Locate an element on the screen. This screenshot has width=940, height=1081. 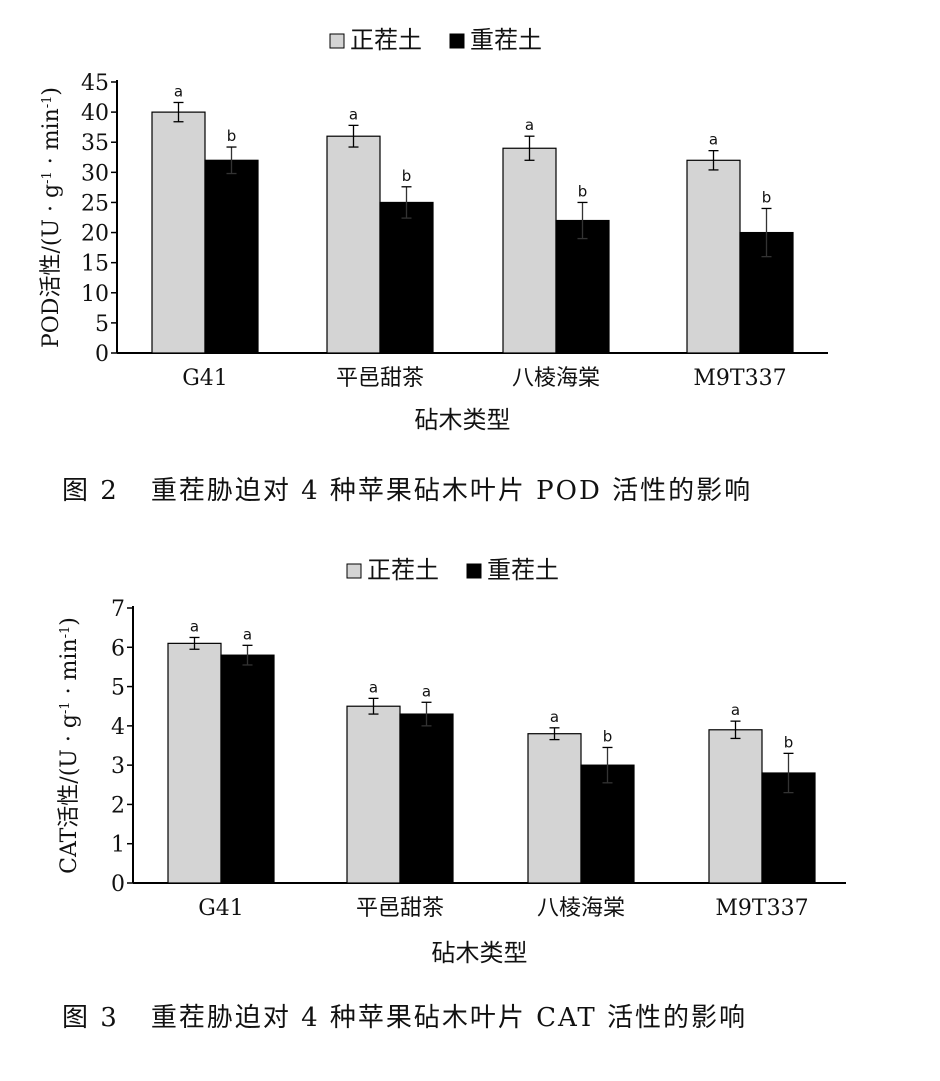
caption-number: 图 3 is located at coordinates (90, 1018).